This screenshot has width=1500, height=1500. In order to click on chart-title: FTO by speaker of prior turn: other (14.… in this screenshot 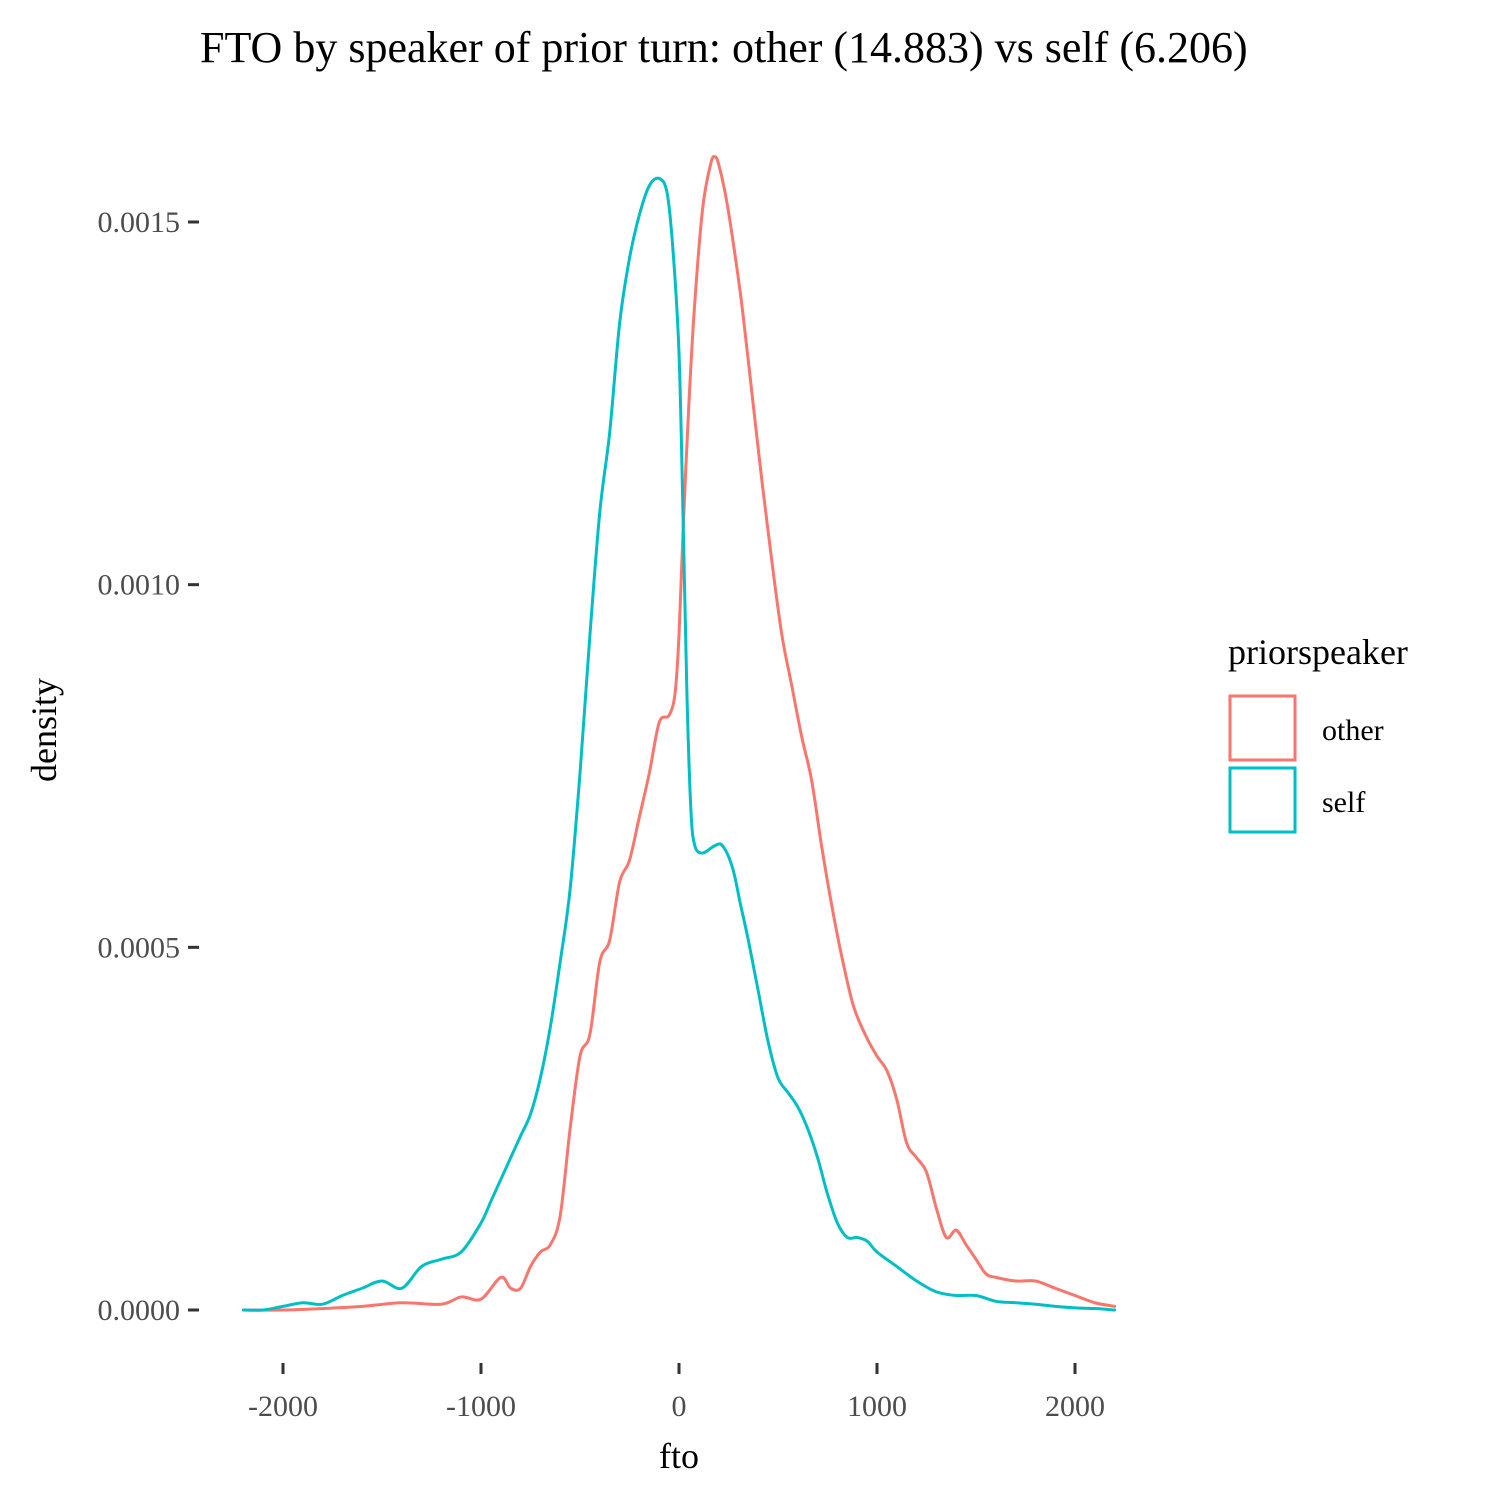, I will do `click(724, 47)`.